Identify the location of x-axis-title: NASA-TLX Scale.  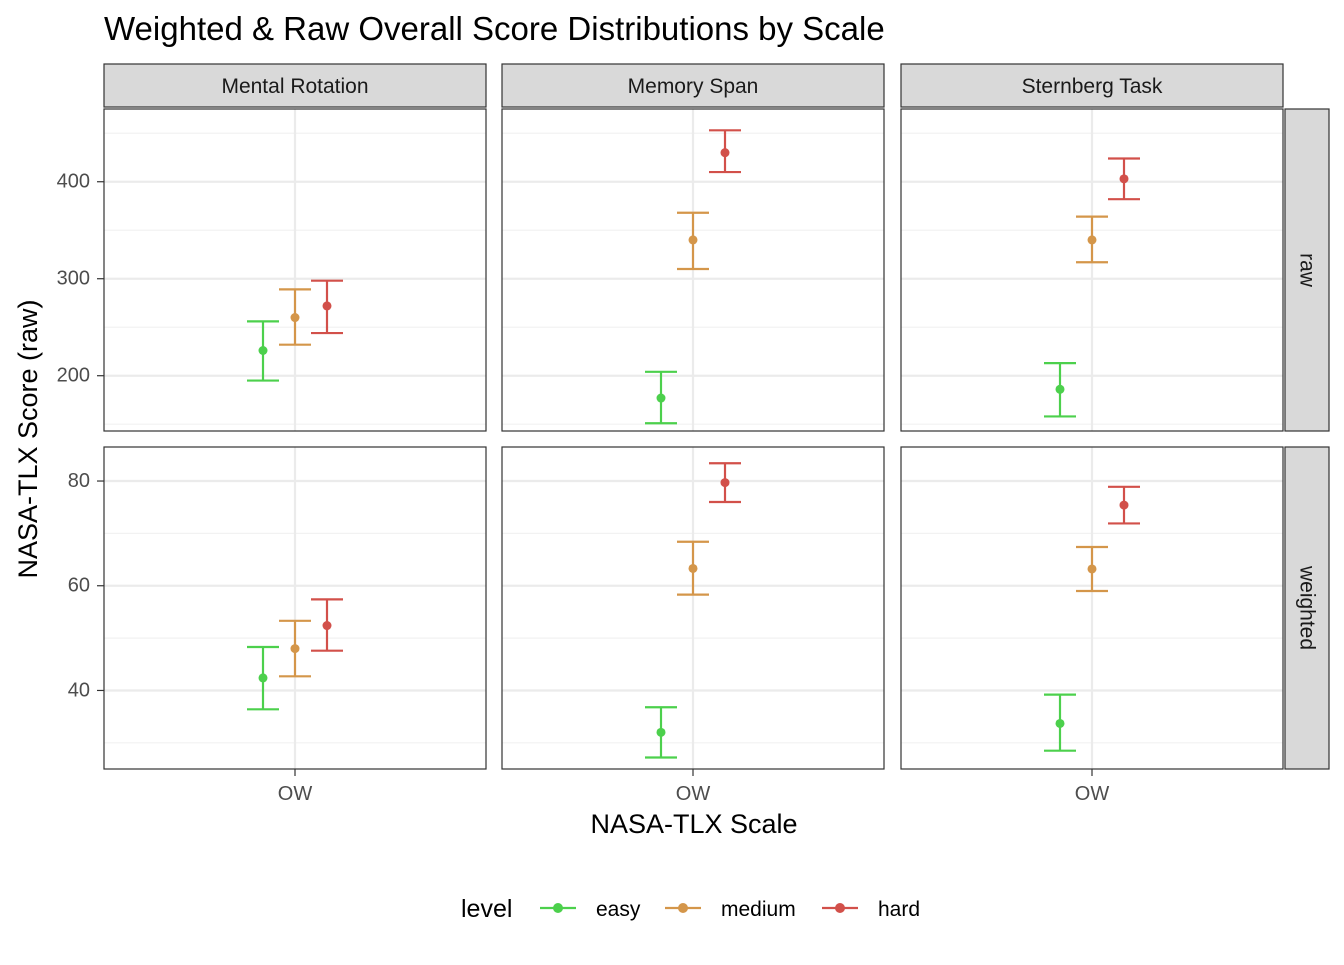
(693, 824).